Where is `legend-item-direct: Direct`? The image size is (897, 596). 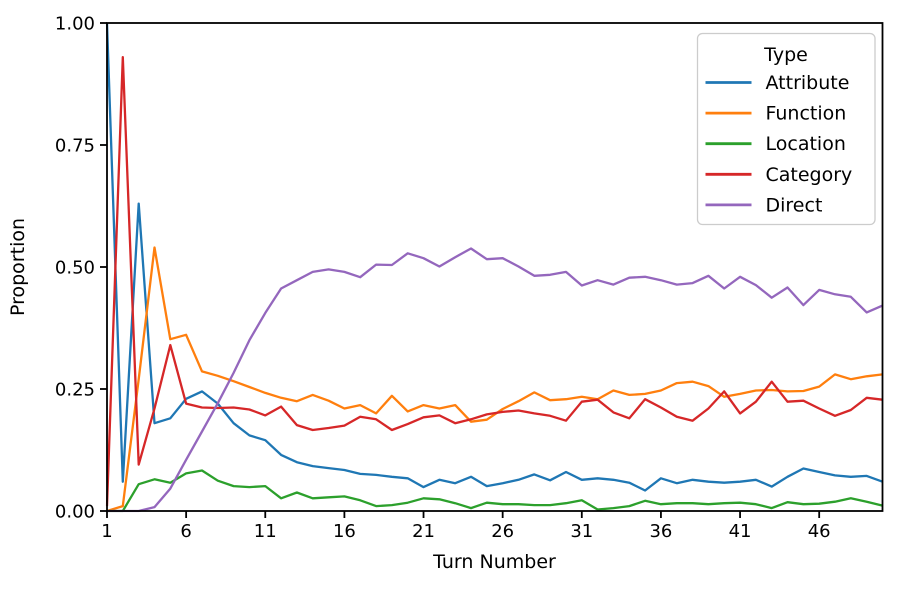 legend-item-direct: Direct is located at coordinates (764, 205).